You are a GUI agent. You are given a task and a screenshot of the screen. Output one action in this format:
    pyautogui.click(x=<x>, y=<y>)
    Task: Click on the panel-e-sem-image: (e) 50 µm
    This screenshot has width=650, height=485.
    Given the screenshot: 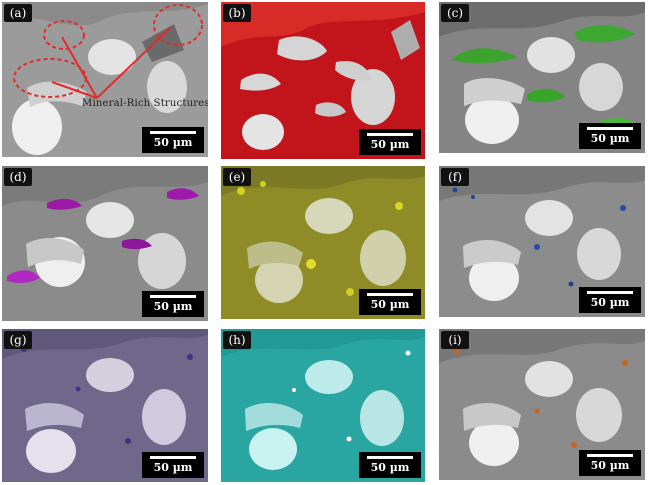 What is the action you would take?
    pyautogui.click(x=323, y=242)
    